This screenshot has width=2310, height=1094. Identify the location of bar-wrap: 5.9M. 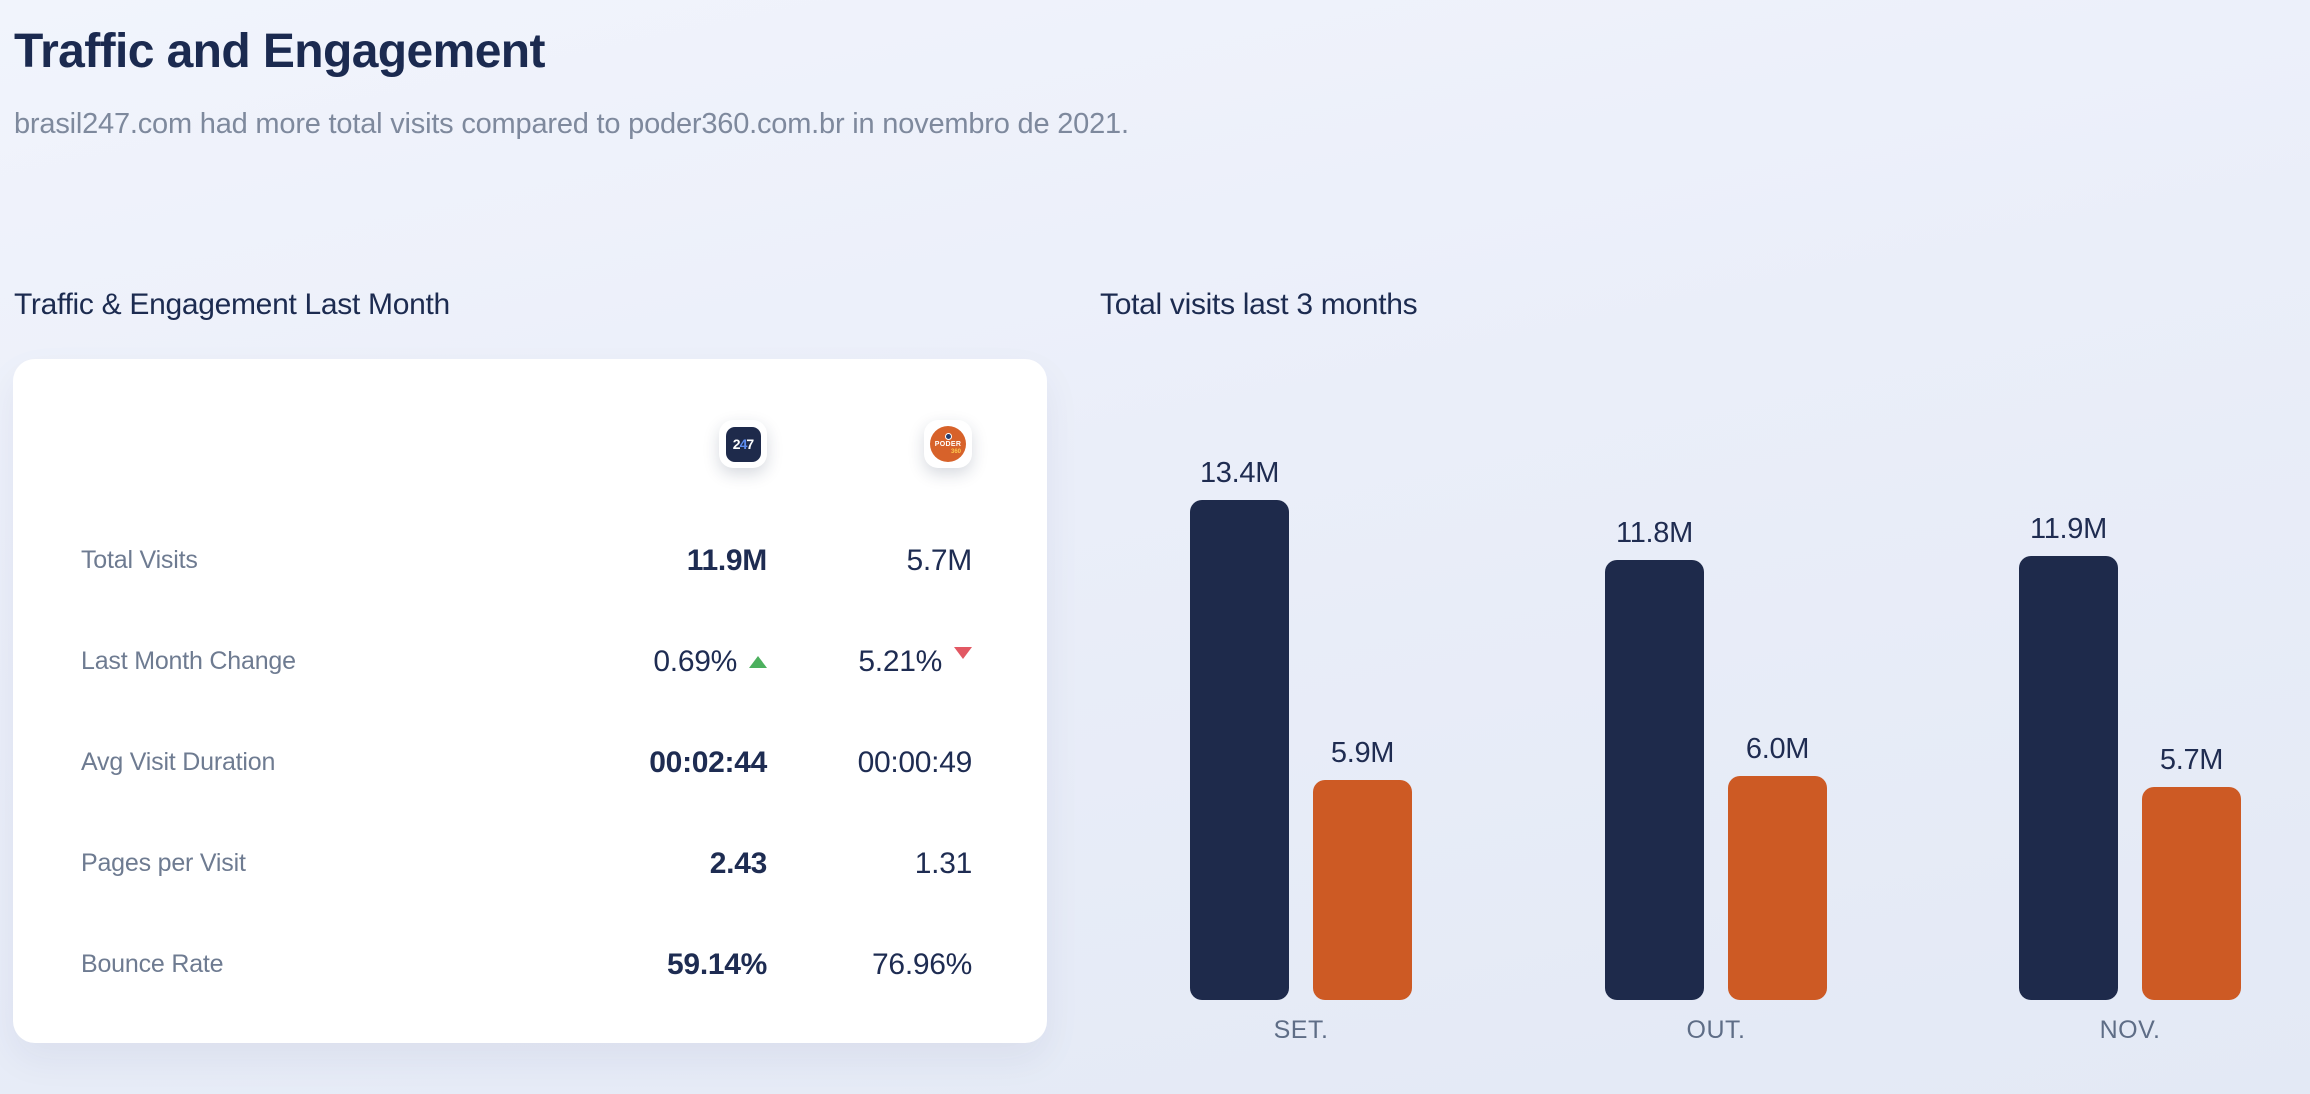
(1362, 868).